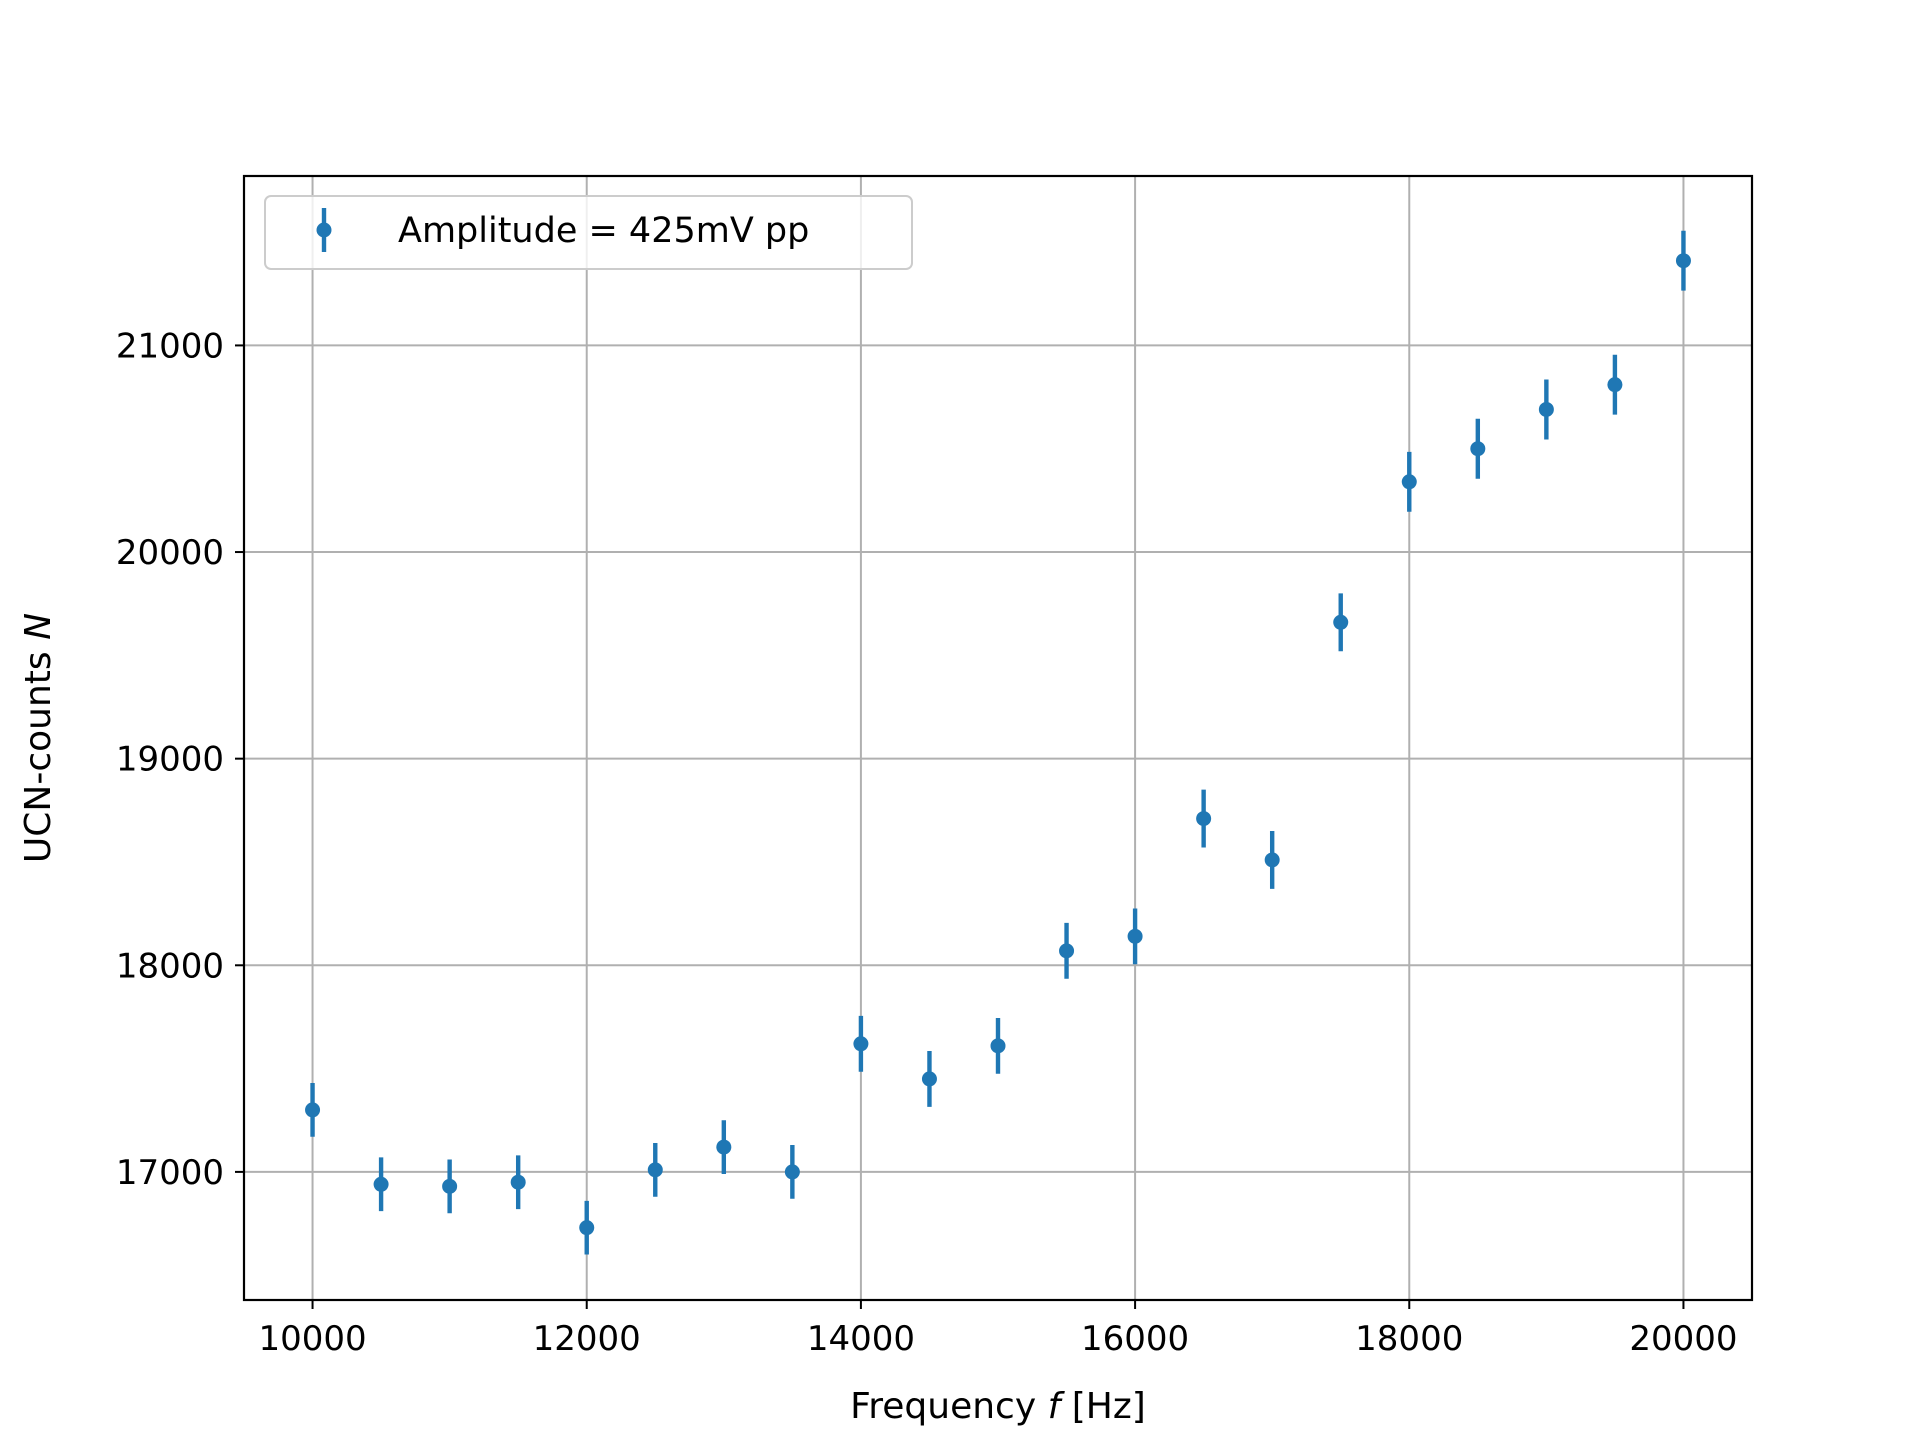  I want to click on legend-box, so click(588, 232).